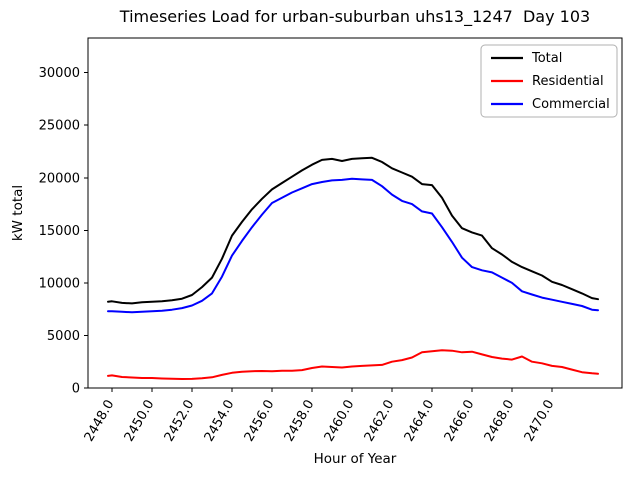 The image size is (640, 484). Describe the element at coordinates (220, 421) in the screenshot. I see `x-tick-label: 2454.0` at that location.